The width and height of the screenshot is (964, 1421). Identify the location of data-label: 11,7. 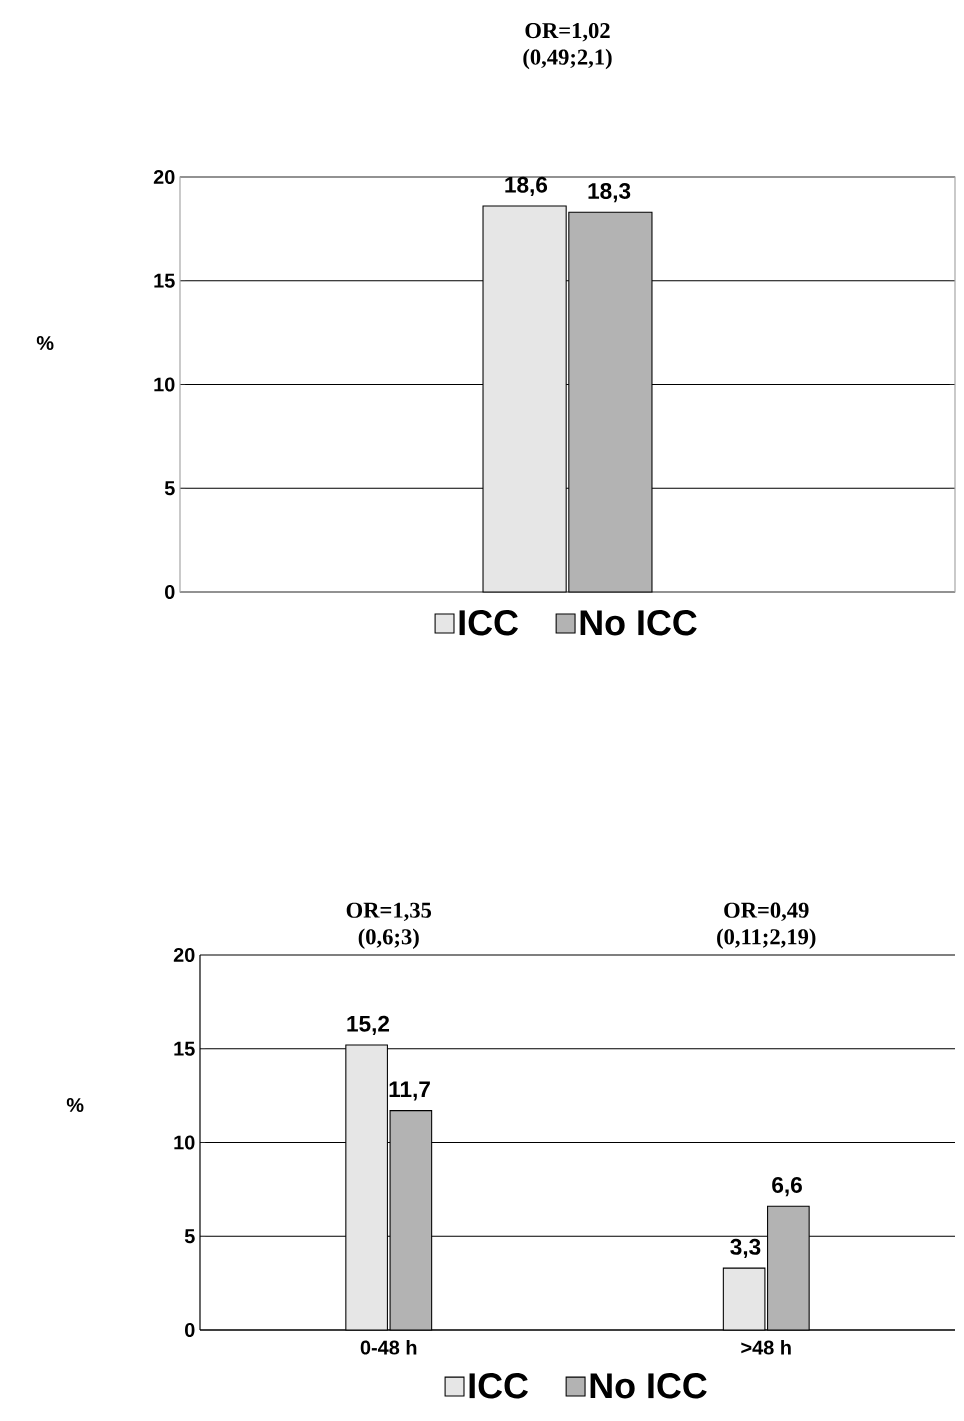
(409, 1091).